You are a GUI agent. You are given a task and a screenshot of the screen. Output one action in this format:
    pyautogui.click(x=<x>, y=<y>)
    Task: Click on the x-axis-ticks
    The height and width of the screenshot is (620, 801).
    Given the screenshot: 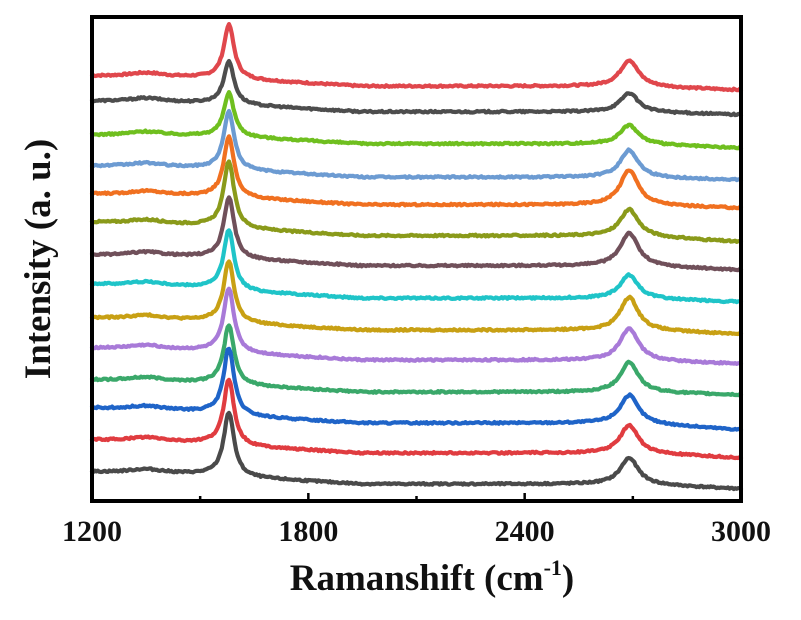 What is the action you would take?
    pyautogui.click(x=416, y=497)
    